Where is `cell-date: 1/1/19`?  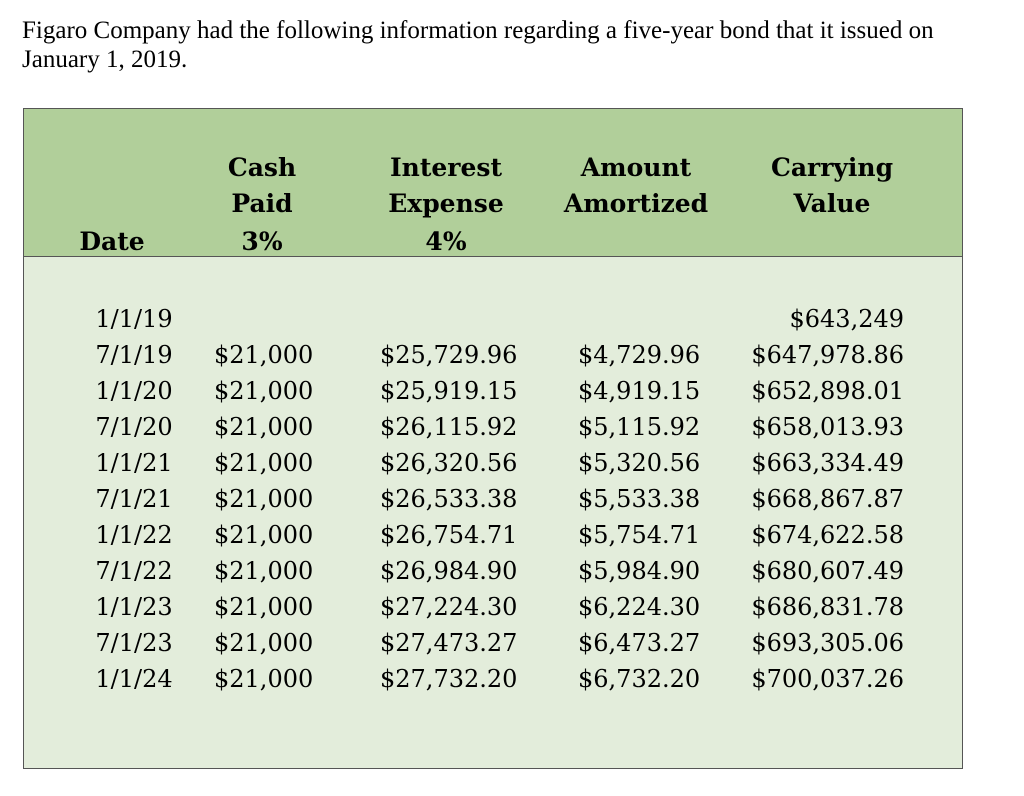 cell-date: 1/1/19 is located at coordinates (134, 319).